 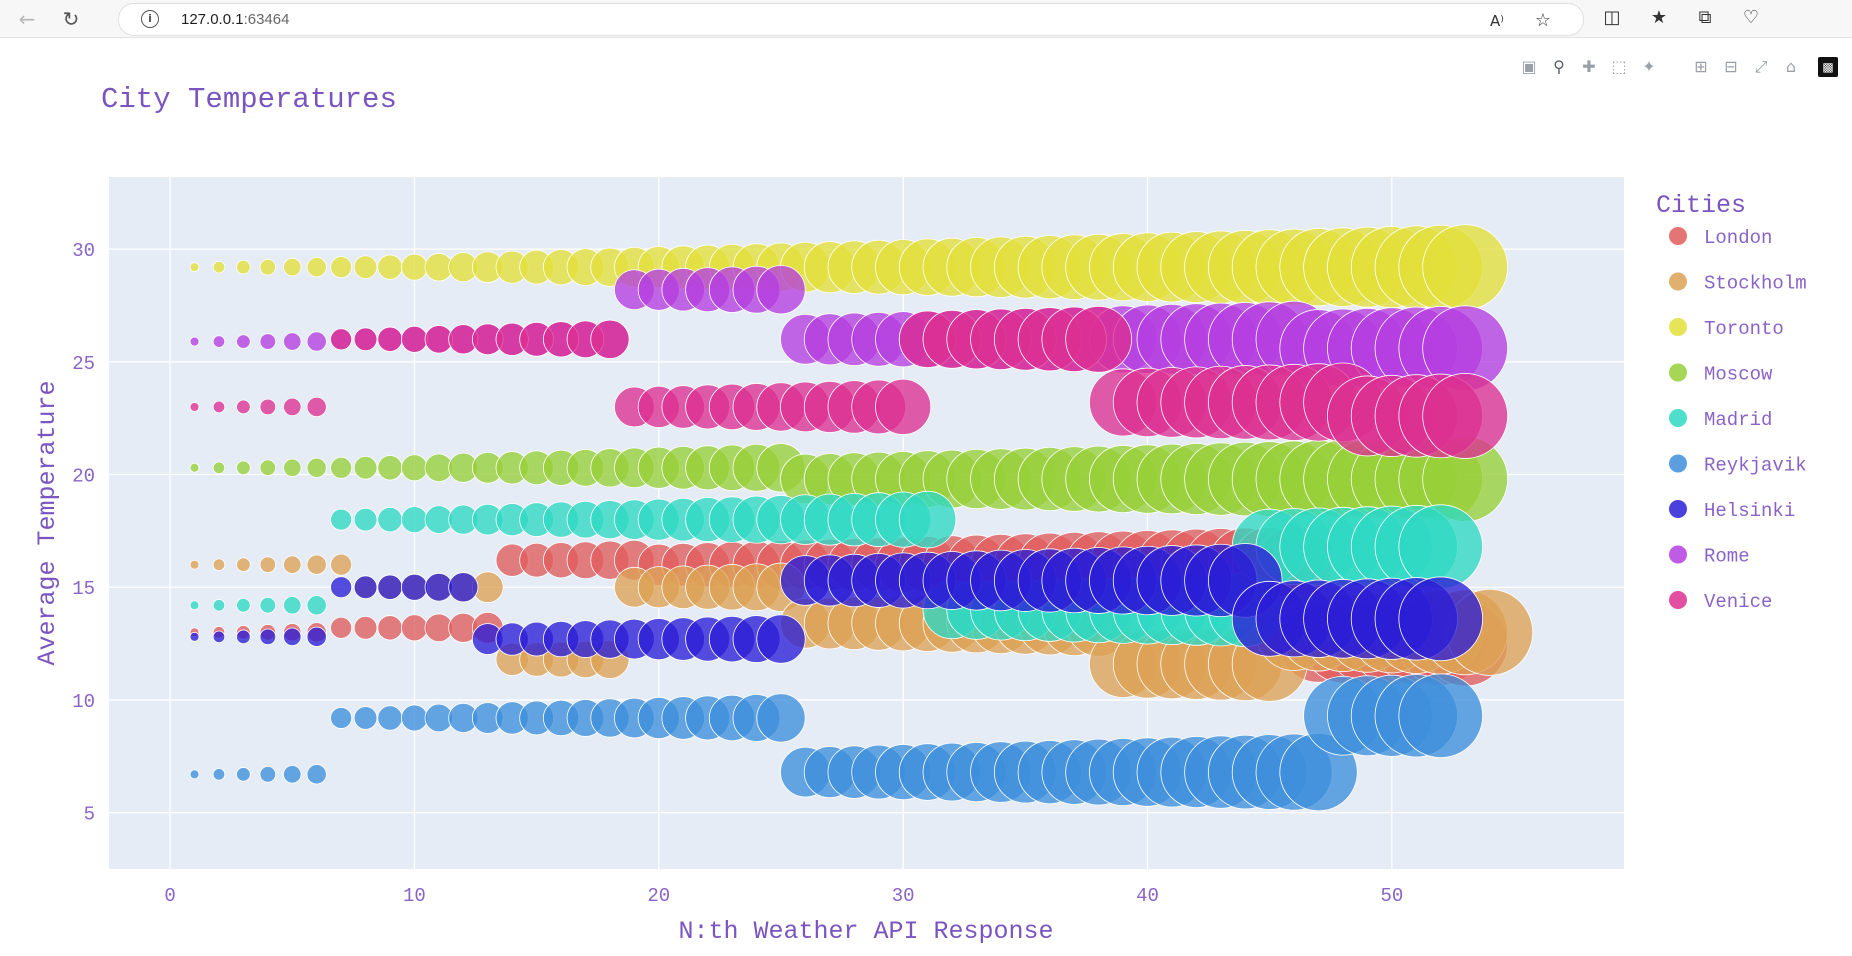 I want to click on address-bar: i 127.0.0.1:63464 A⁾ ☆, so click(x=851, y=19).